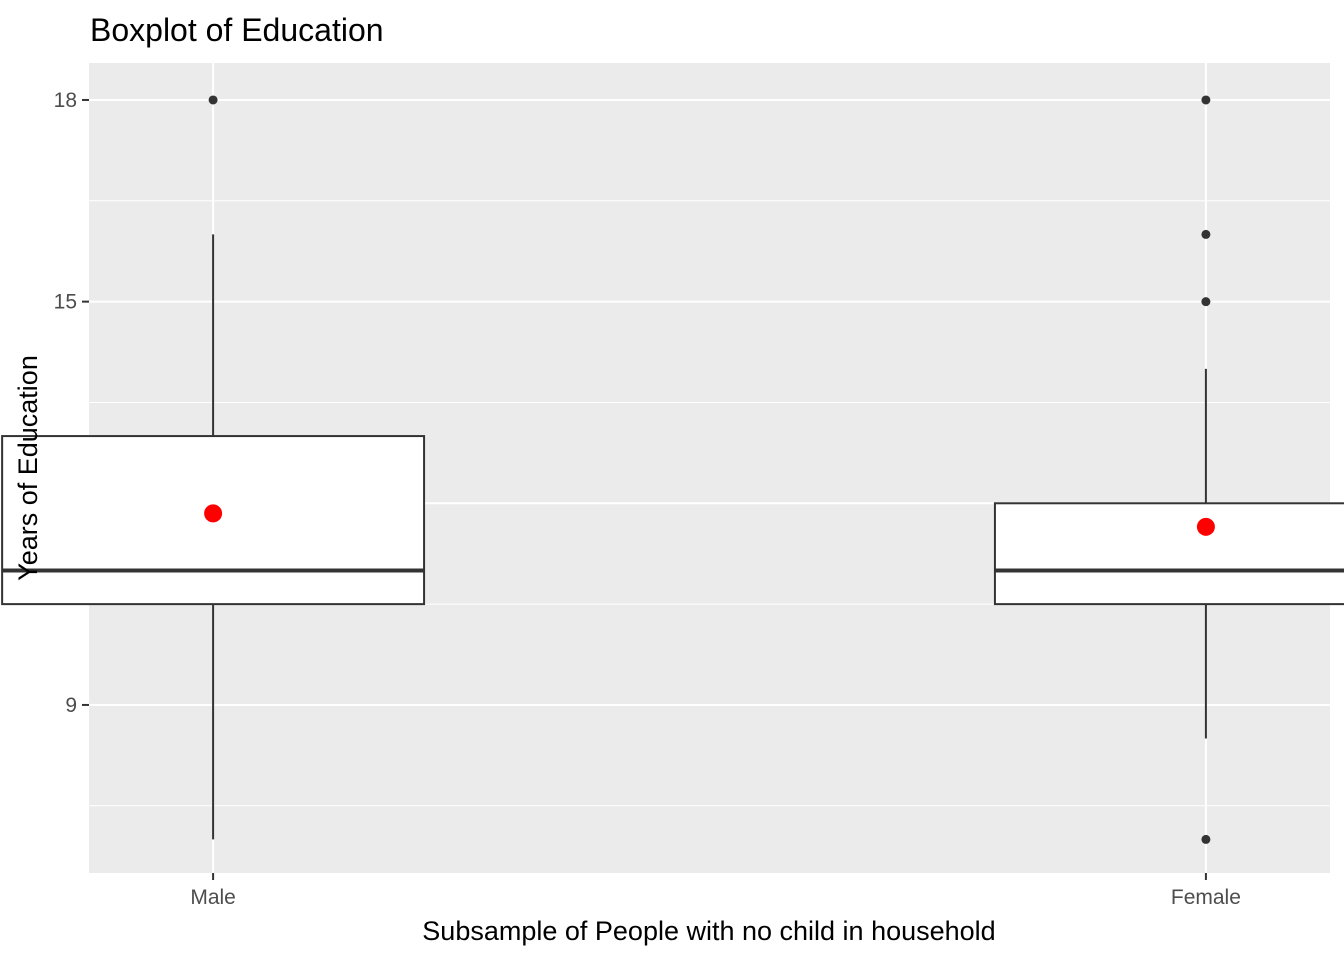  I want to click on y-tick-label: 15, so click(65, 302).